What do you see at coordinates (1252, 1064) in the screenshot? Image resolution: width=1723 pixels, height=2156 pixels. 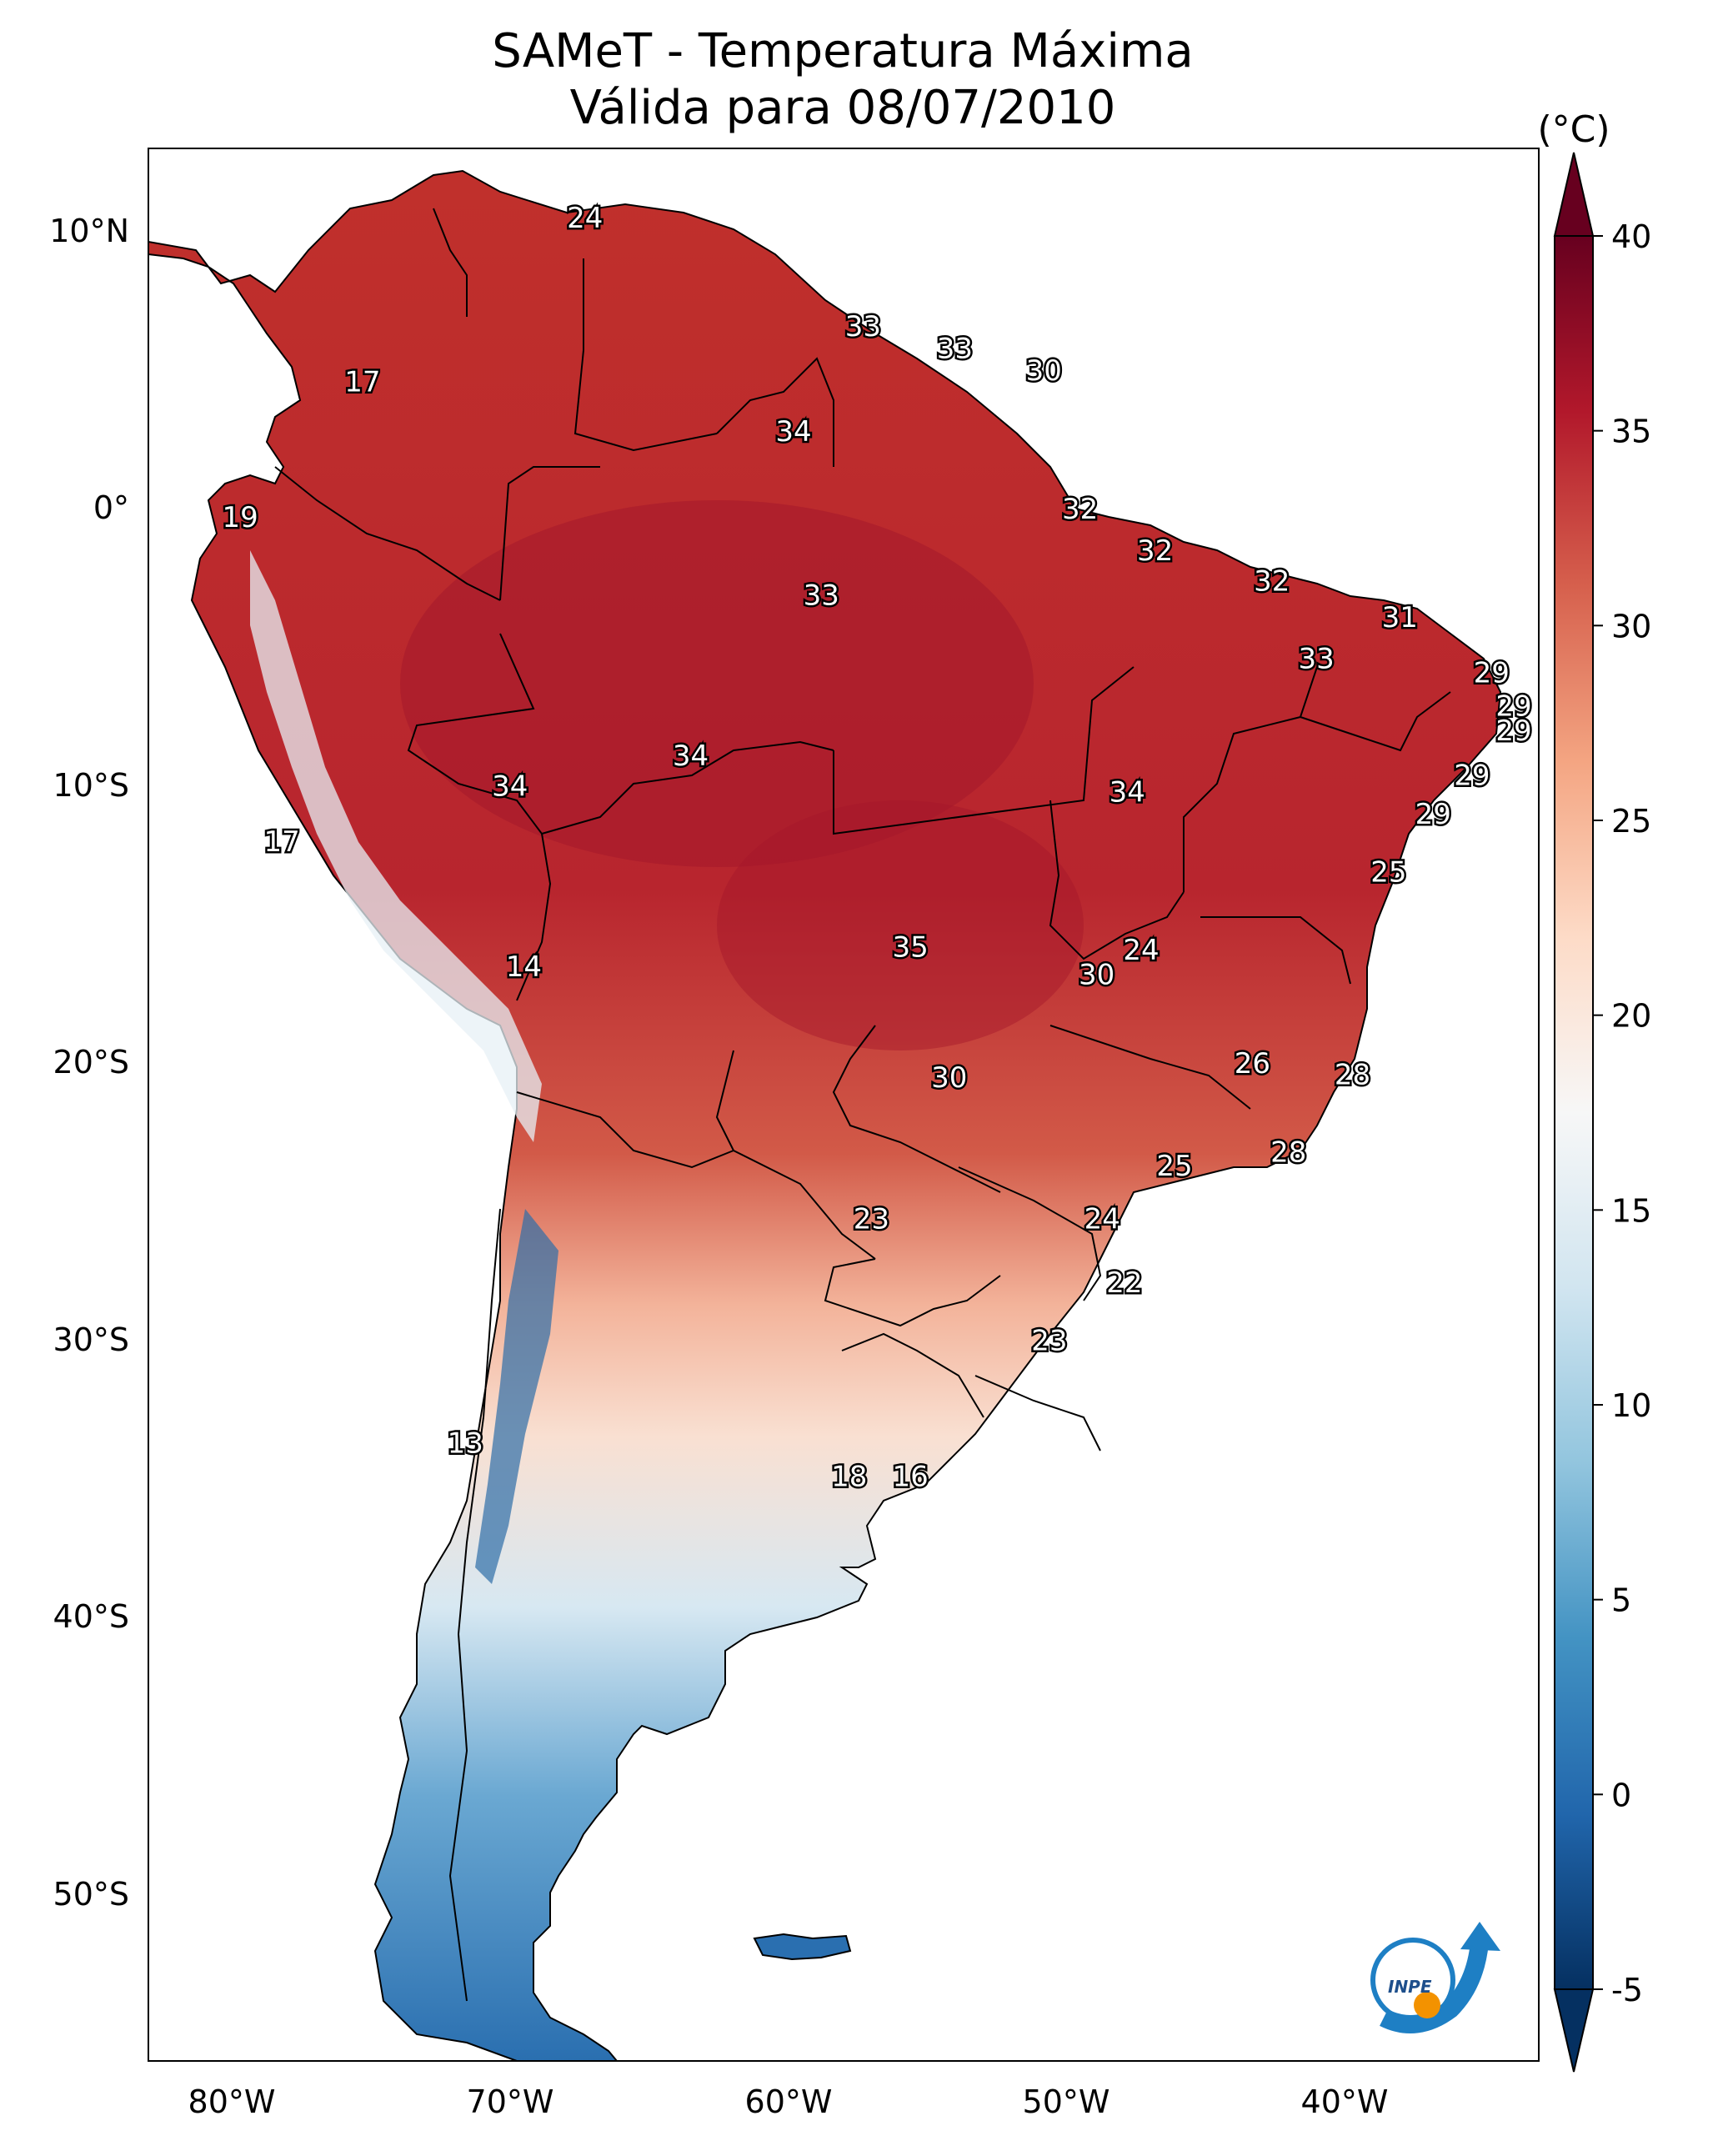 I see `temperature-label: 26` at bounding box center [1252, 1064].